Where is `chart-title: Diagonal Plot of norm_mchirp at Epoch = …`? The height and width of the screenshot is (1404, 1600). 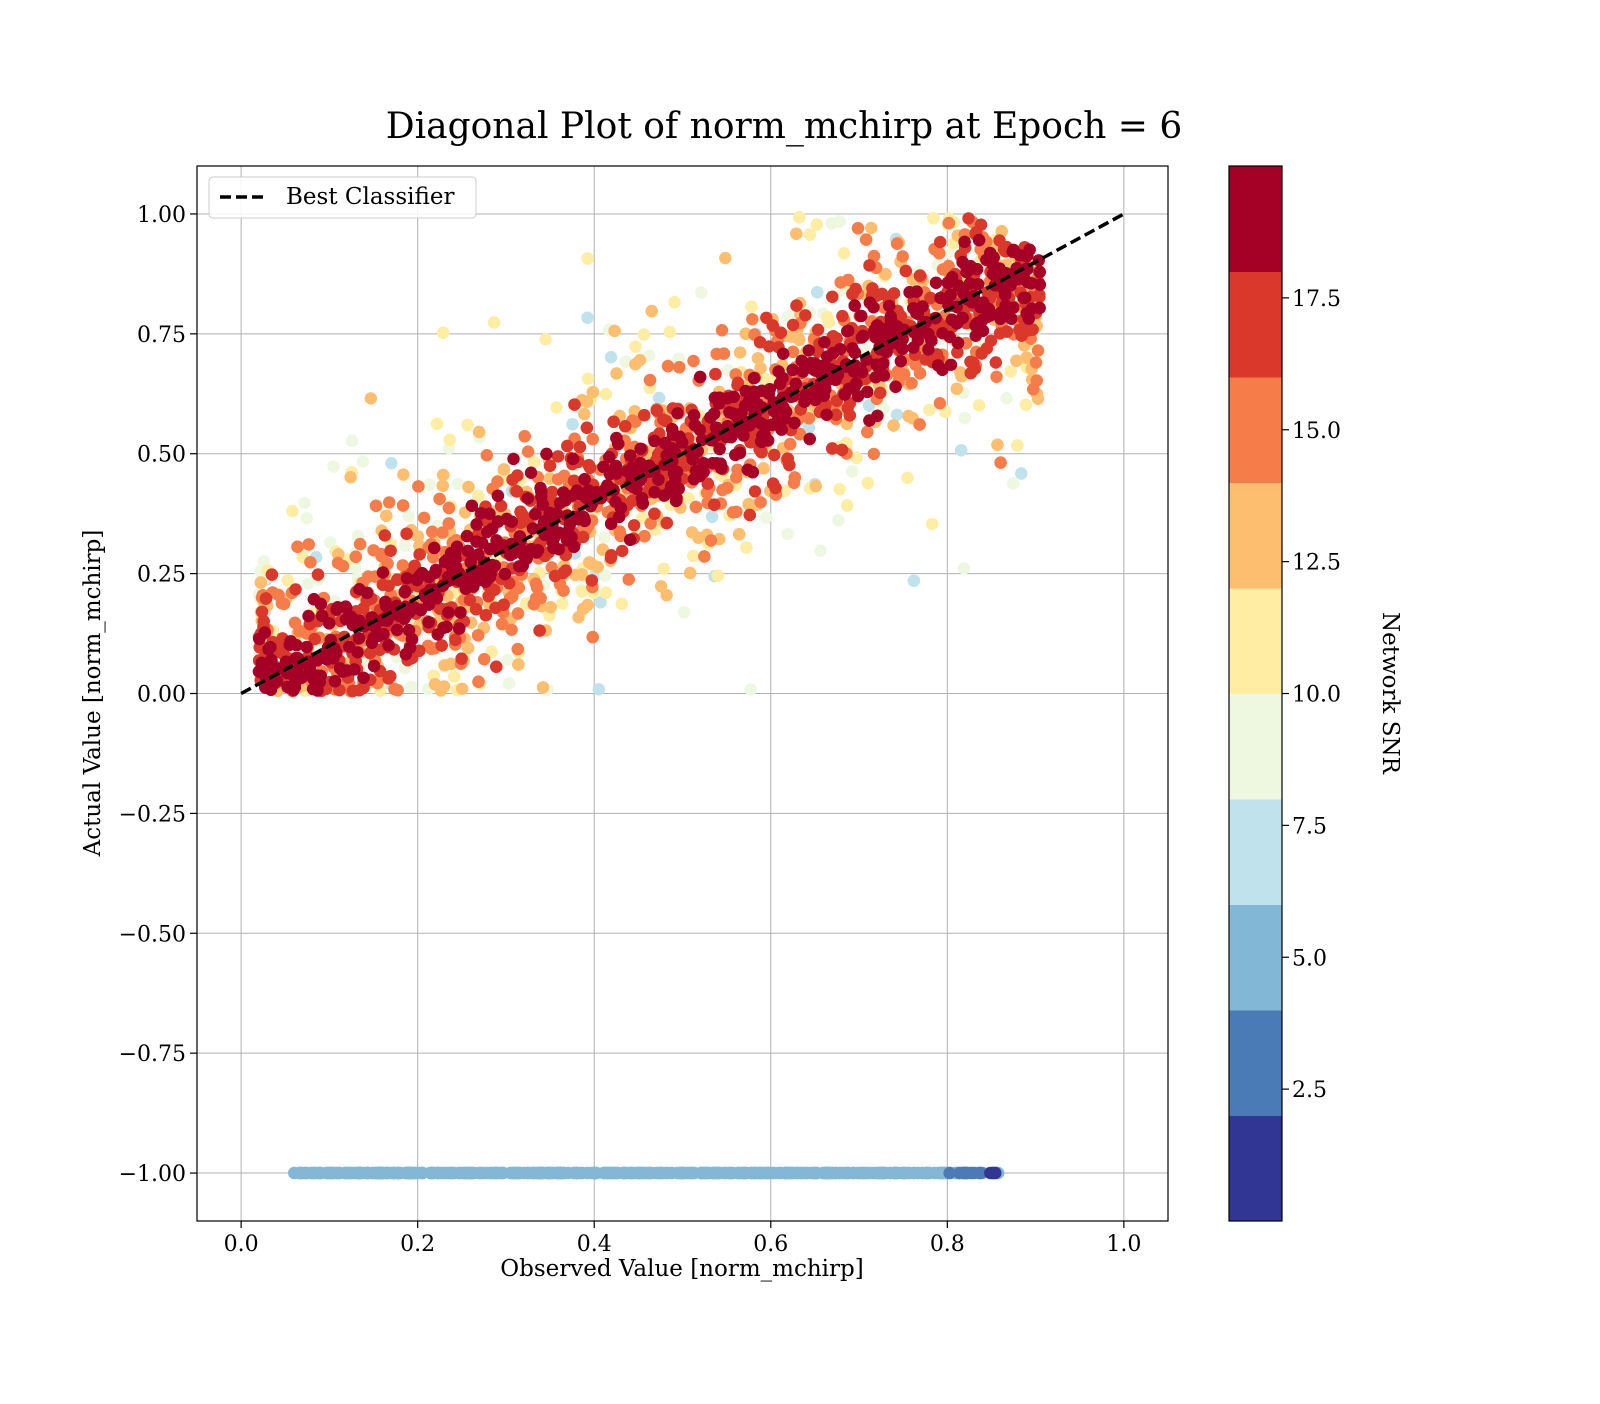
chart-title: Diagonal Plot of norm_mchirp at Epoch = … is located at coordinates (784, 126).